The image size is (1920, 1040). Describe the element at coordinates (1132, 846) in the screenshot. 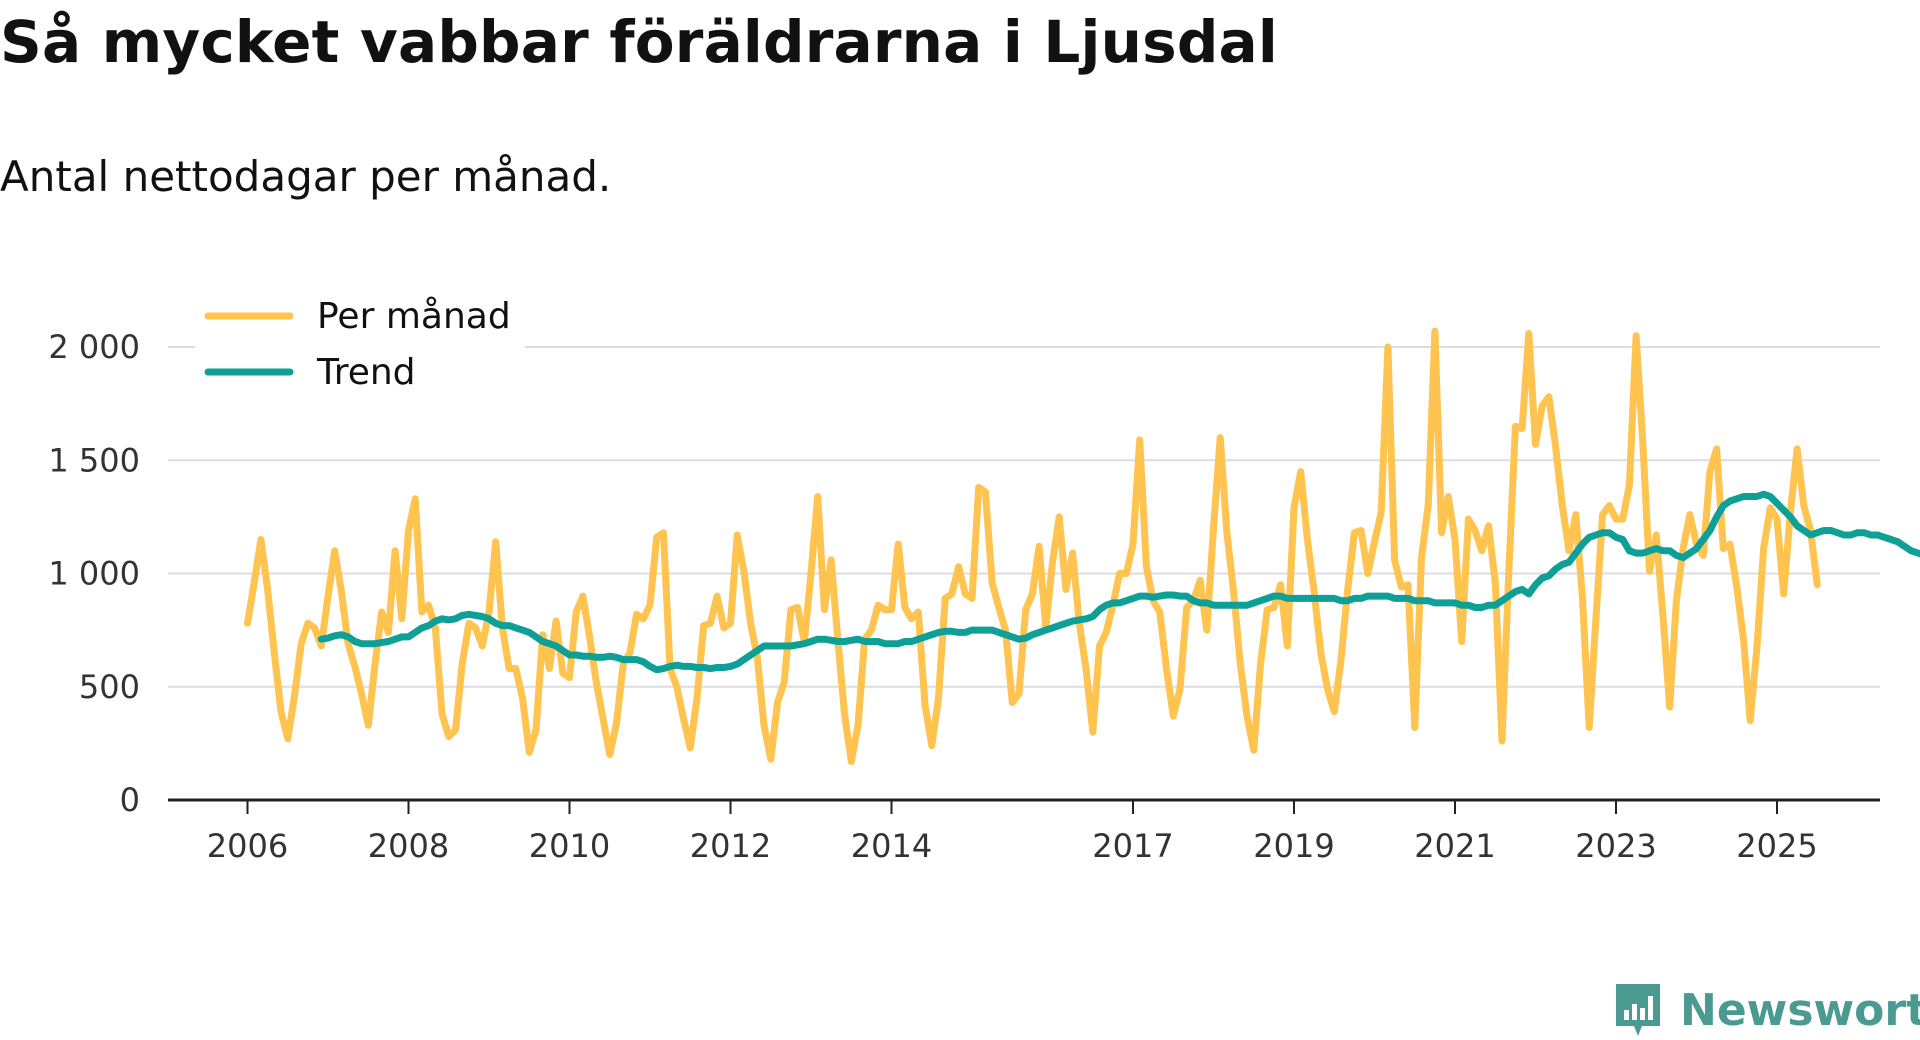

I see `x-tick-label-2017: 2017` at that location.